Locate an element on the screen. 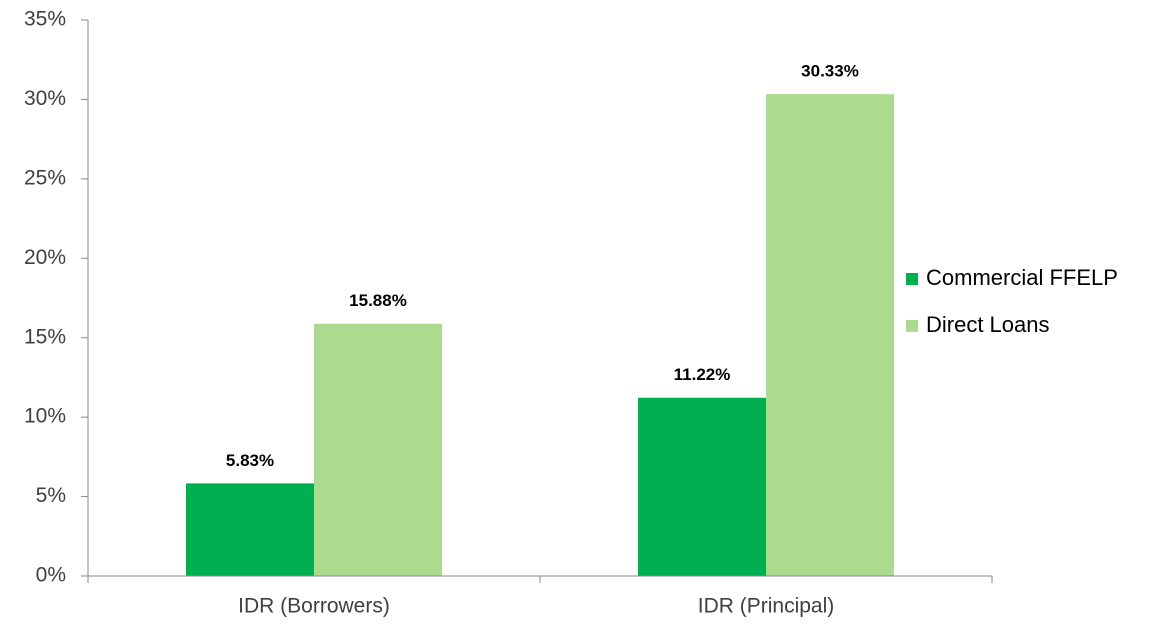 Image resolution: width=1161 pixels, height=624 pixels. legend-label: Commercial FFELP is located at coordinates (1022, 277).